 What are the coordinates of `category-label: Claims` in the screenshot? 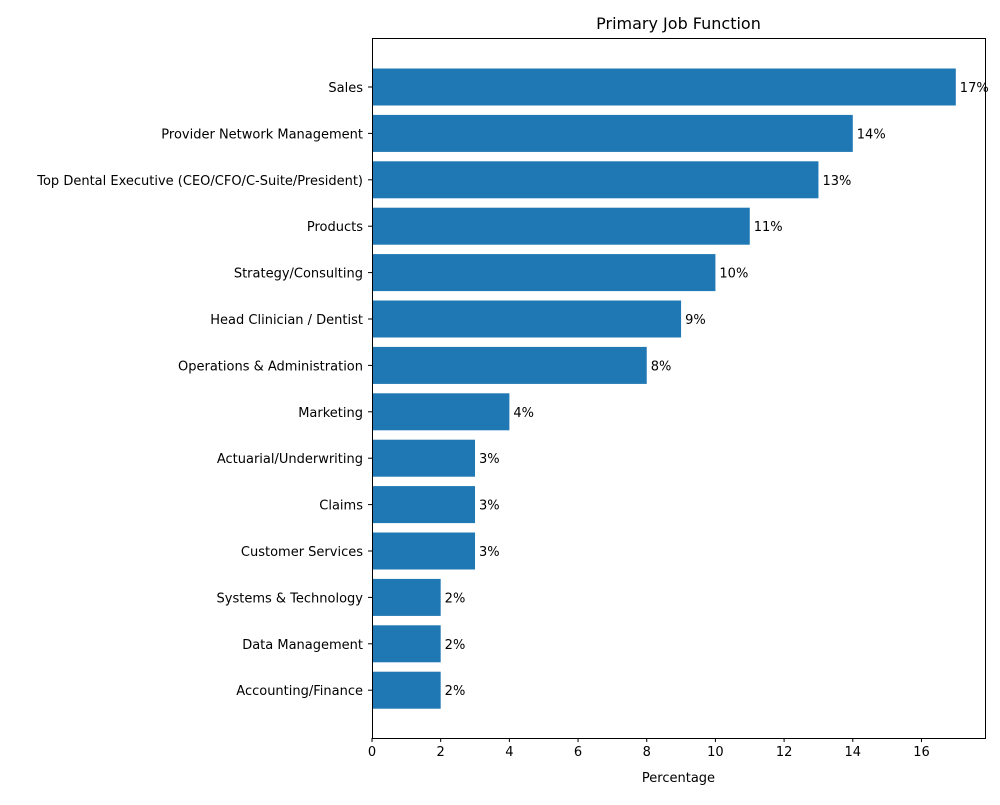 It's located at (341, 506).